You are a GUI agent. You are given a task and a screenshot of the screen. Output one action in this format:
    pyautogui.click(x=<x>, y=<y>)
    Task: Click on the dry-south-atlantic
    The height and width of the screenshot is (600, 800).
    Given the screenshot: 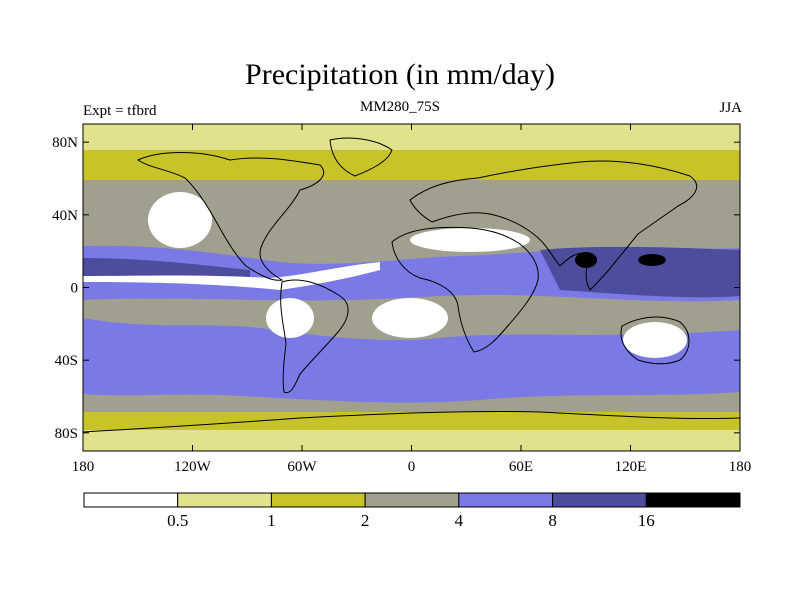 What is the action you would take?
    pyautogui.click(x=410, y=318)
    